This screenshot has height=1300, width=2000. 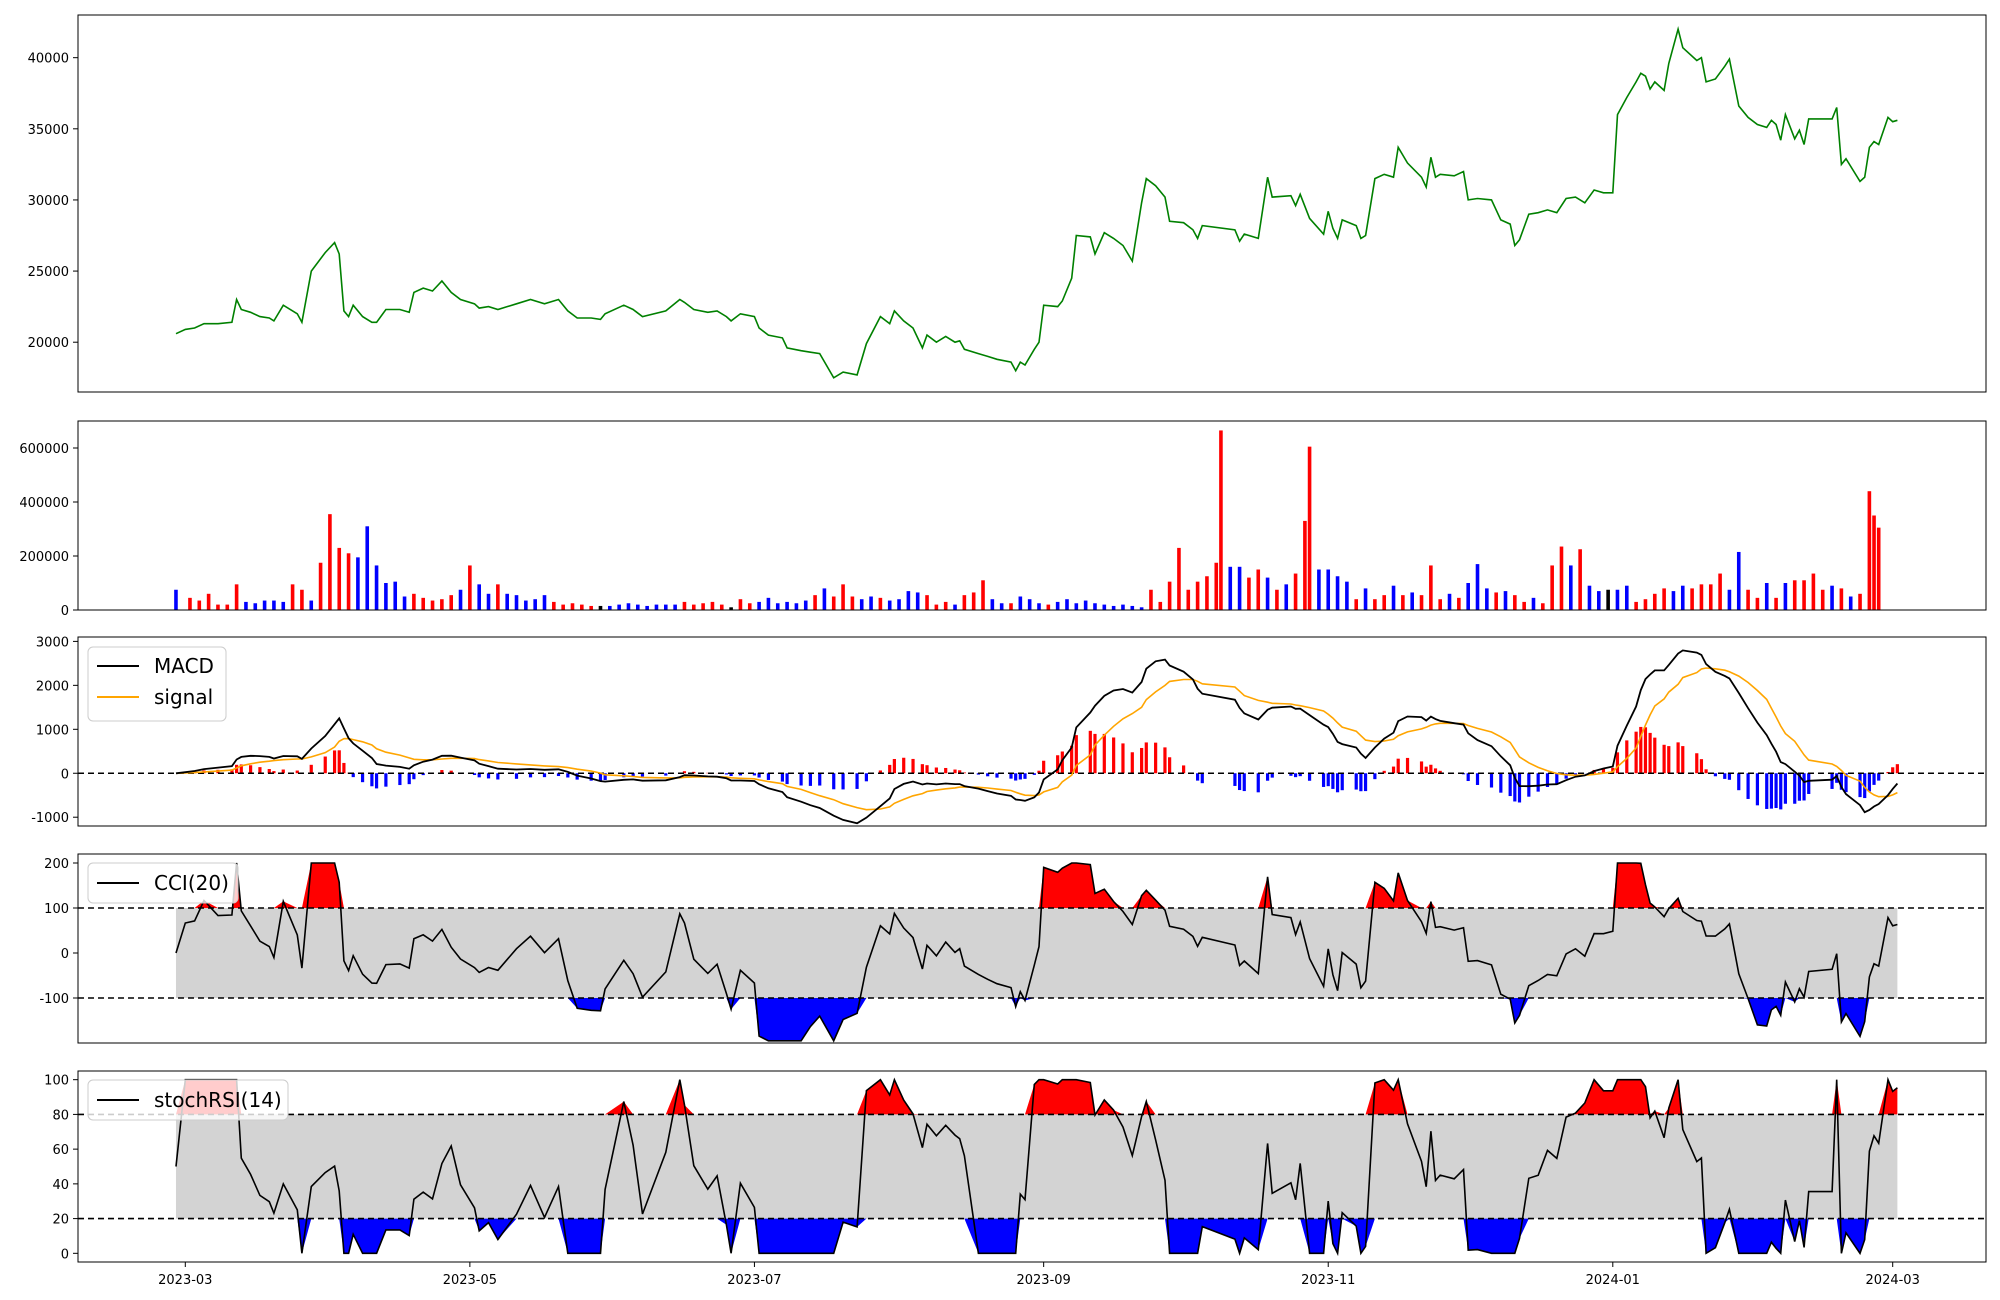 What do you see at coordinates (48, 130) in the screenshot?
I see `y-tick-label: 35000` at bounding box center [48, 130].